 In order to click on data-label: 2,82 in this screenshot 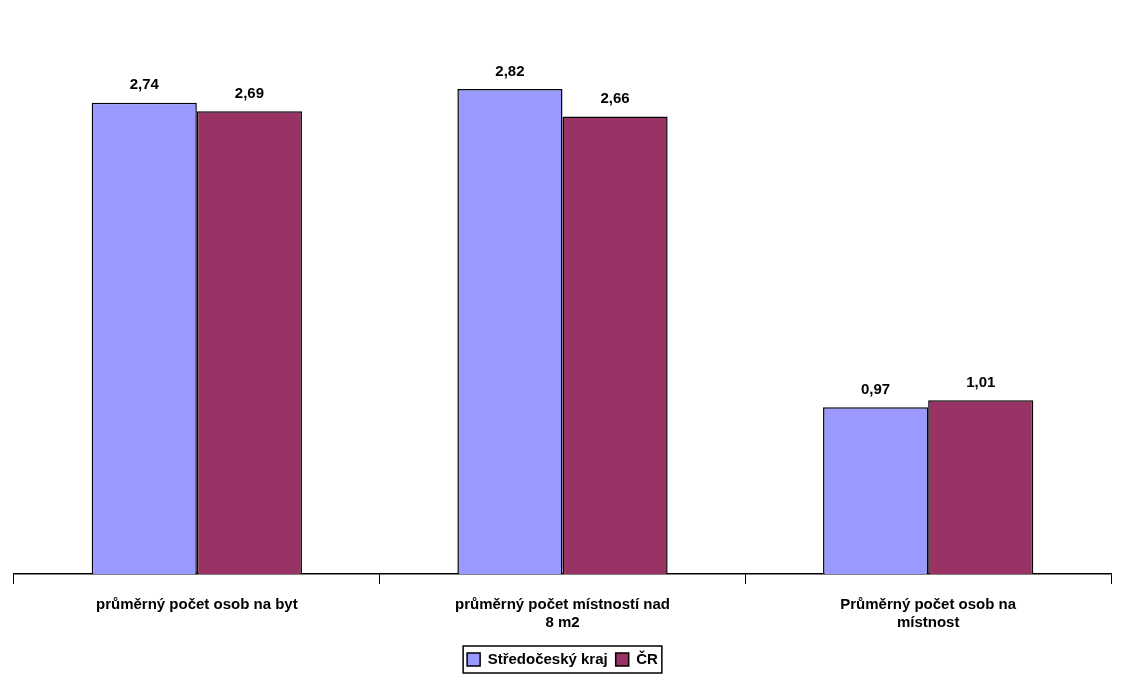, I will do `click(510, 70)`.